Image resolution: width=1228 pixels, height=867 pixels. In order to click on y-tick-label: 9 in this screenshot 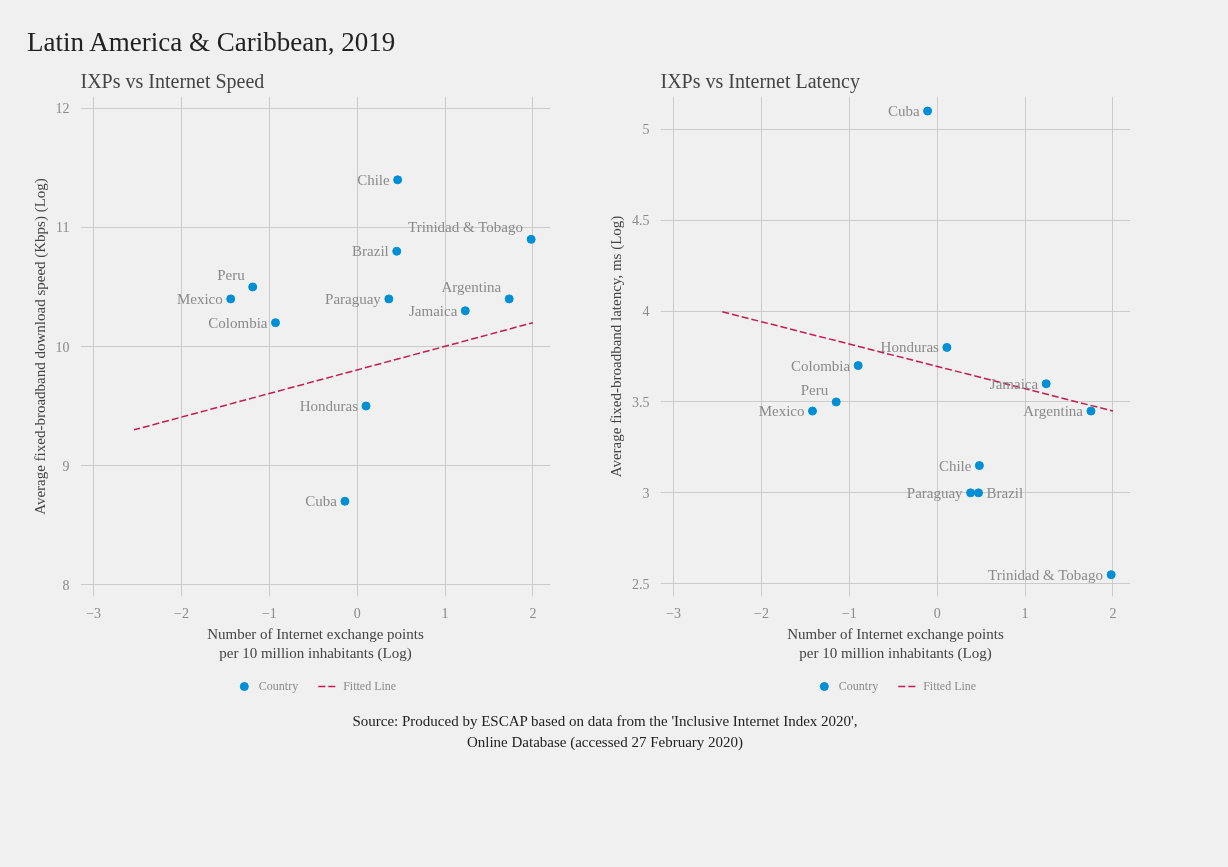, I will do `click(66, 466)`.